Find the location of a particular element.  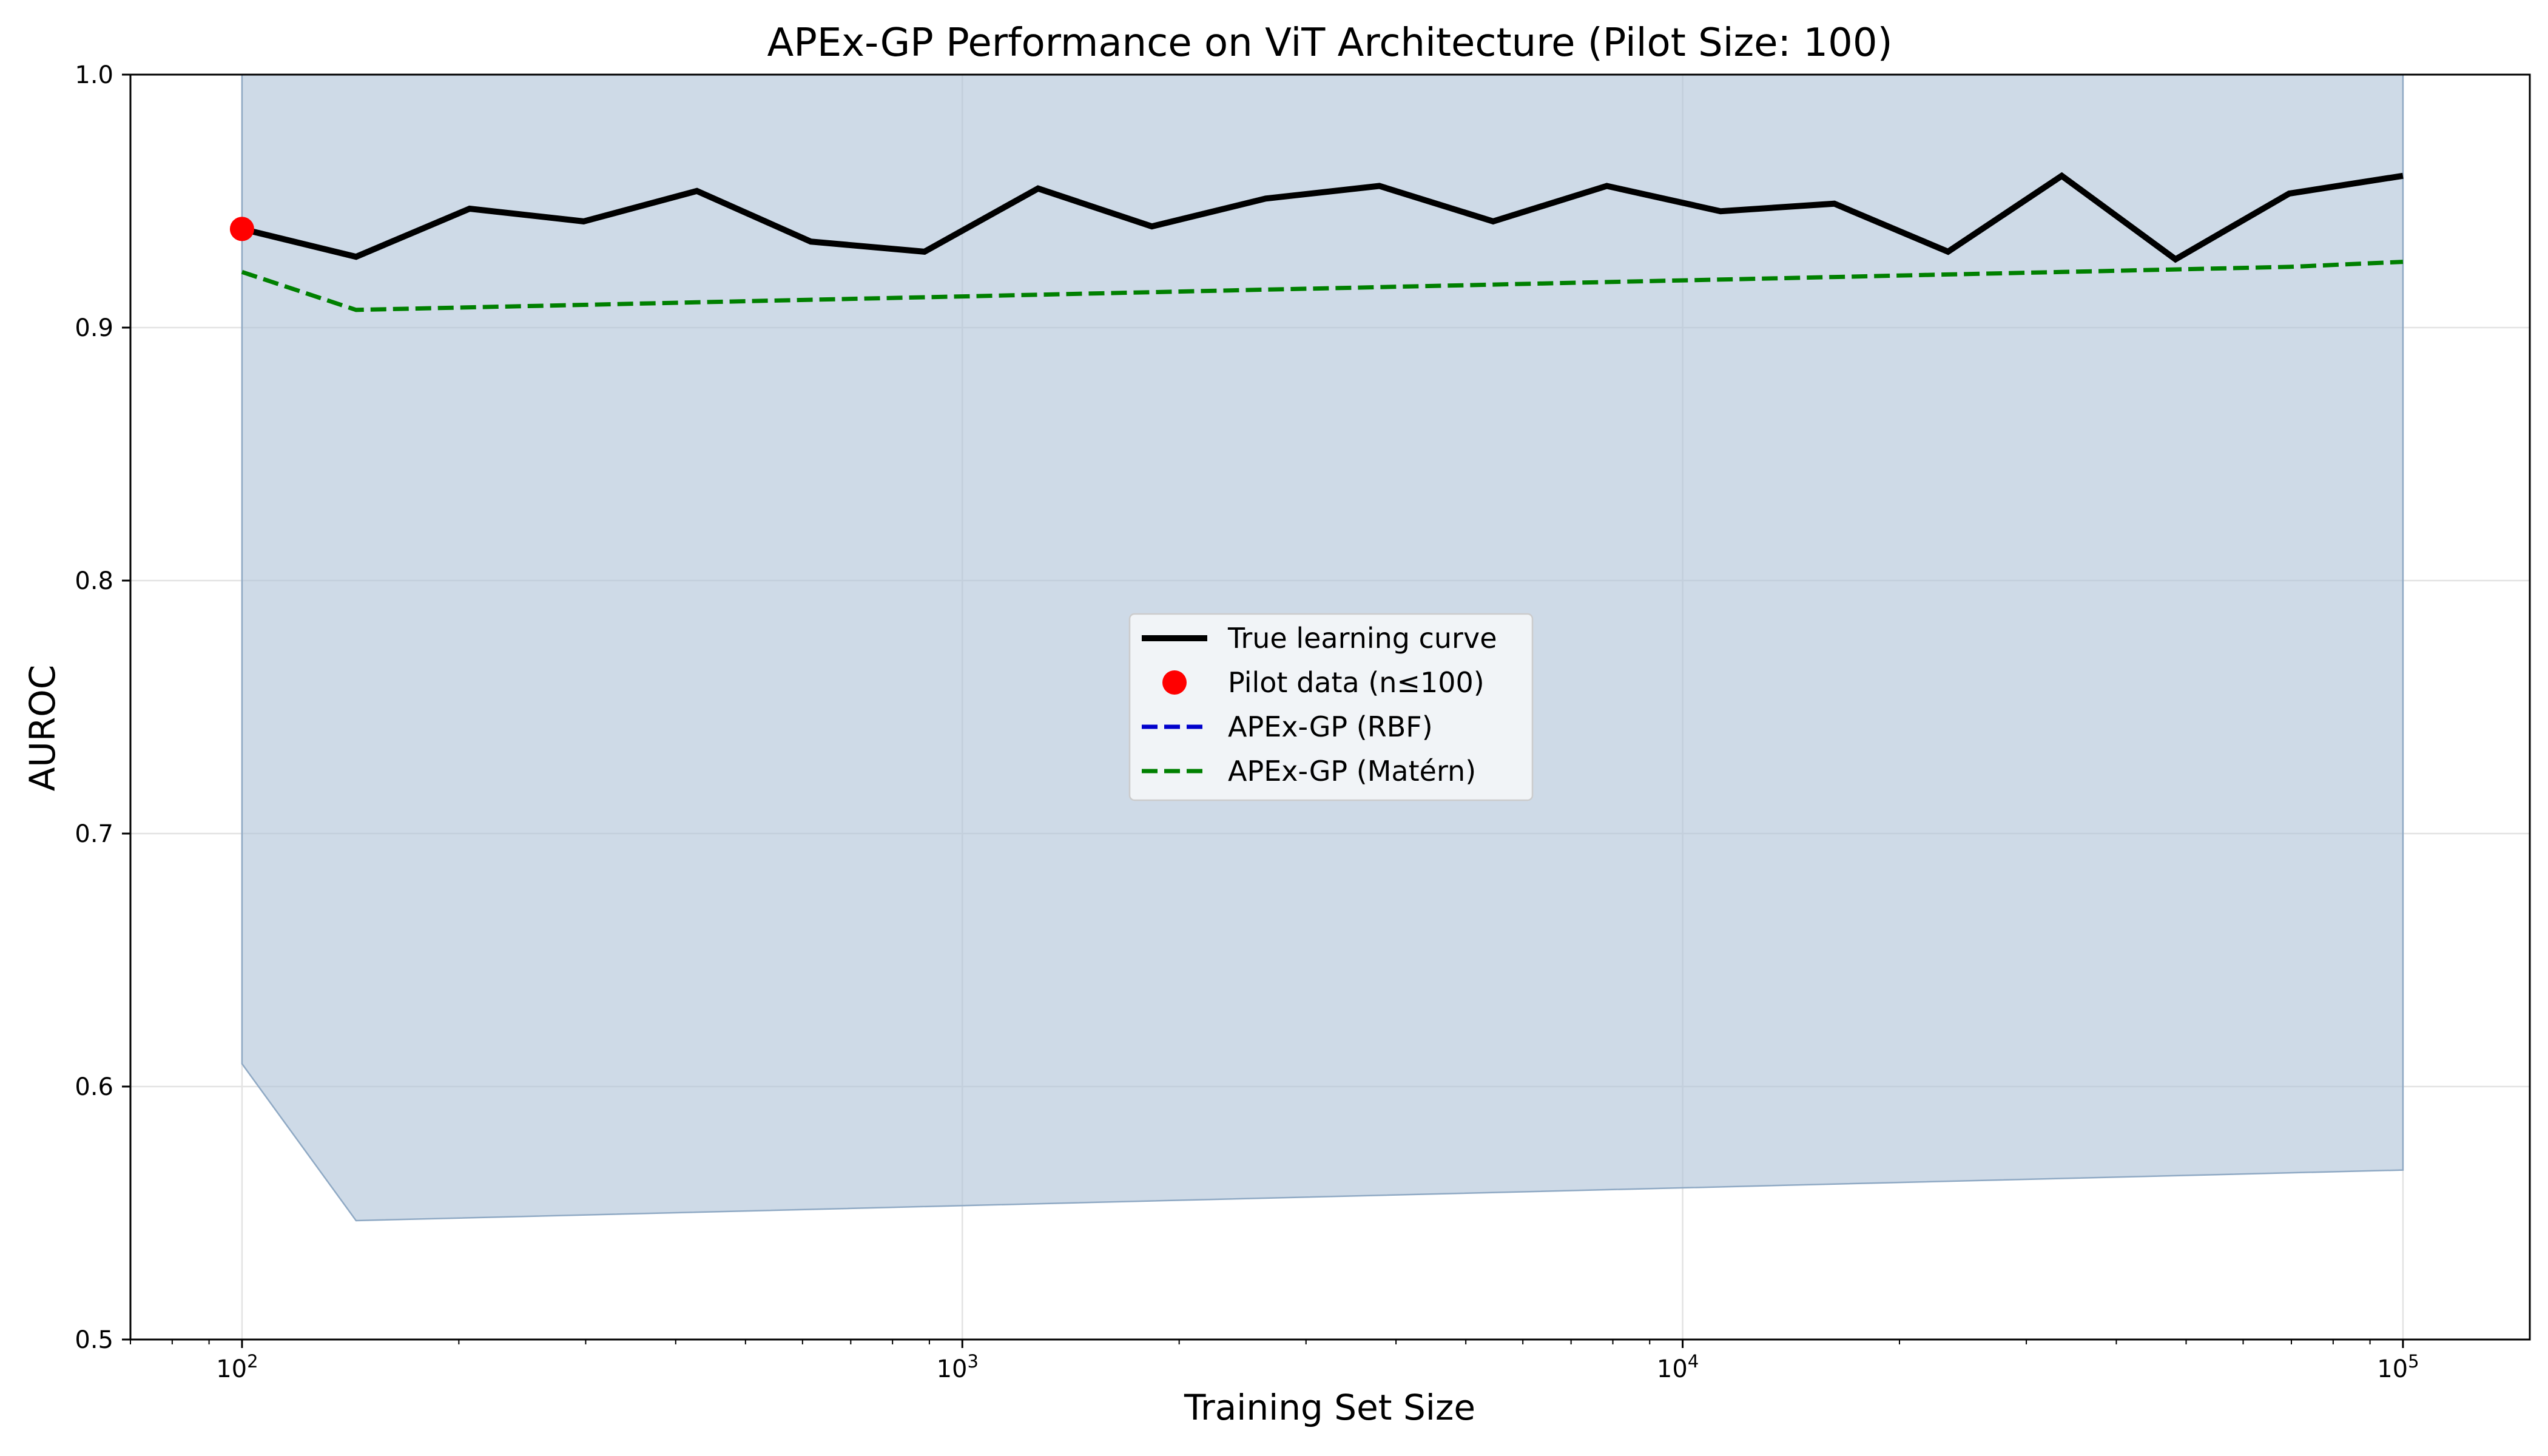

x-axis-label: Training Set Size is located at coordinates (1329, 1408).